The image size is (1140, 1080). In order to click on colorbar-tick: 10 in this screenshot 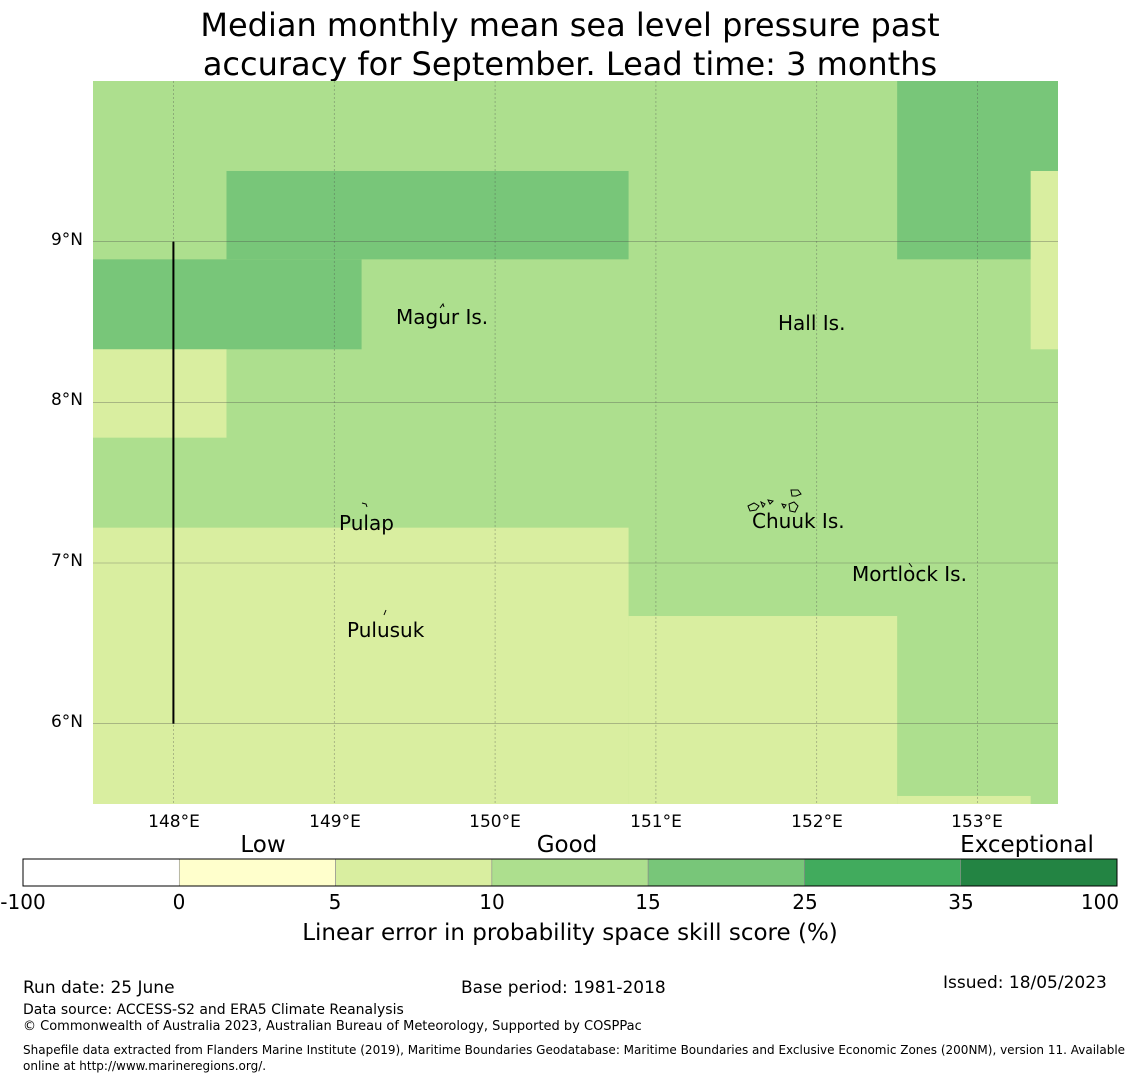, I will do `click(492, 902)`.